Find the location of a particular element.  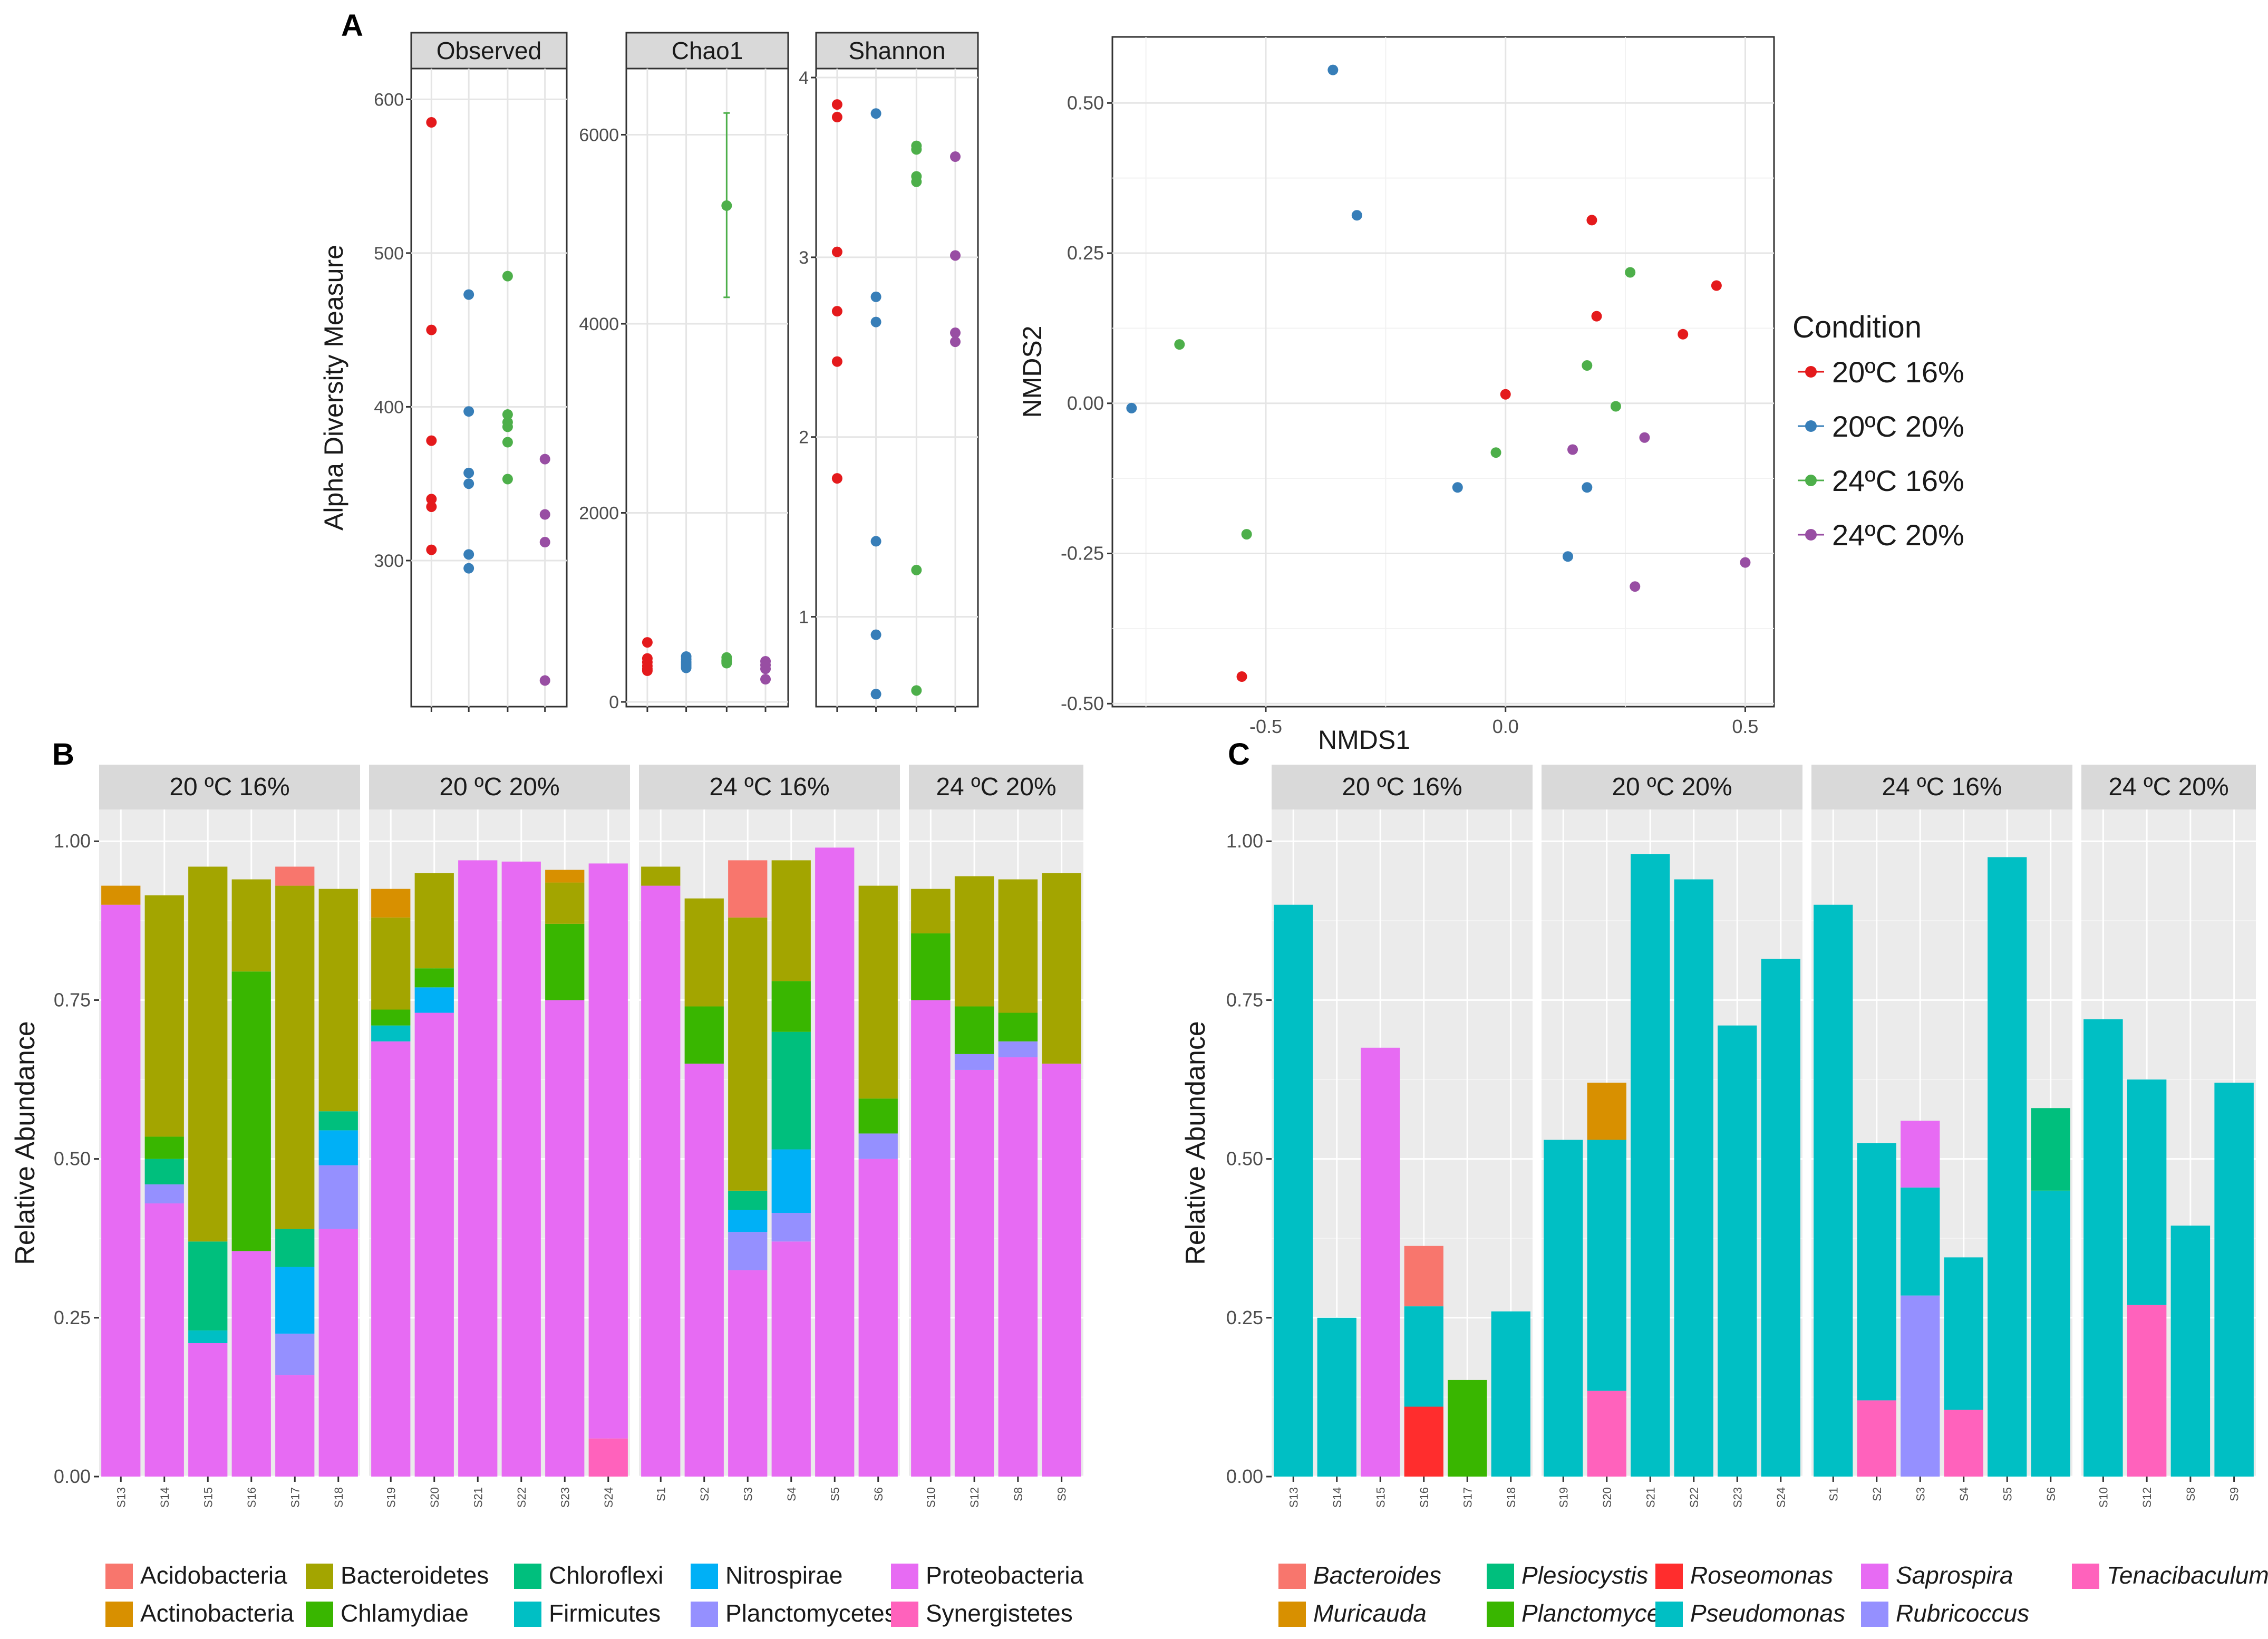

legend-label: Bacteroides is located at coordinates (1377, 1575).